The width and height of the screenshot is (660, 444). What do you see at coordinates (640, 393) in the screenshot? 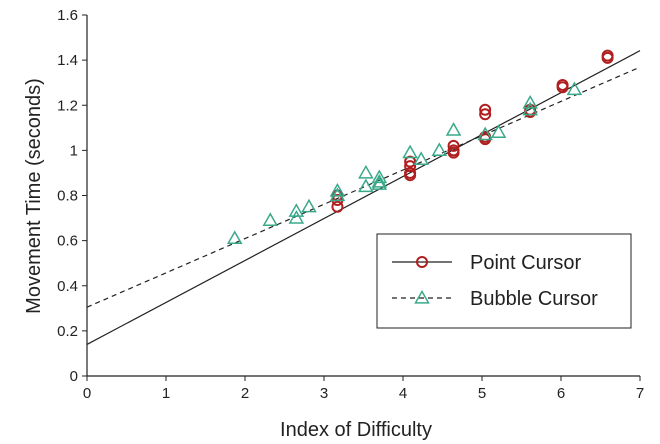
I see `x-tick-label: 7` at bounding box center [640, 393].